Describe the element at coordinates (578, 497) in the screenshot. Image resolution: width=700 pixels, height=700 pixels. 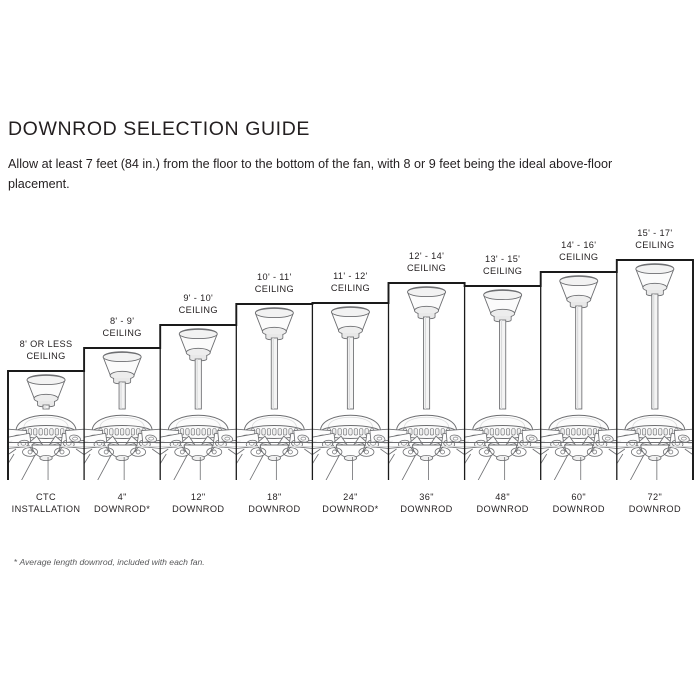
I see `downrod-label-size: 60"` at that location.